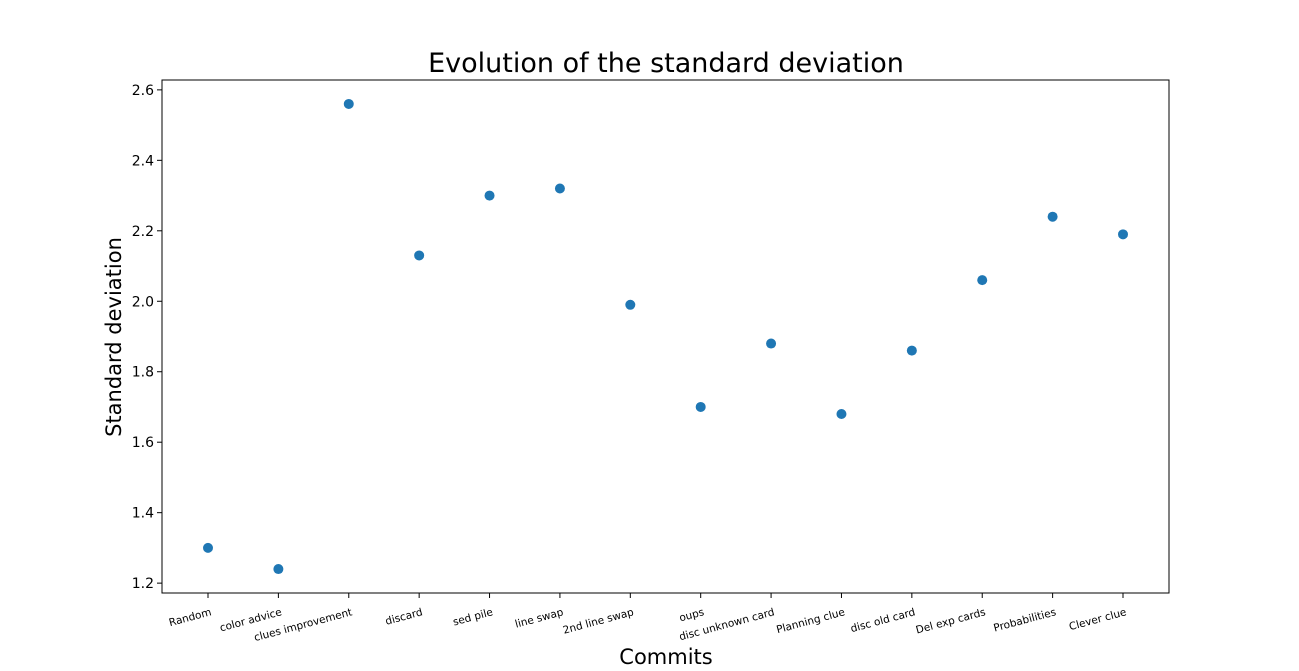  Describe the element at coordinates (143, 302) in the screenshot. I see `y-tick-label: 2.0` at that location.